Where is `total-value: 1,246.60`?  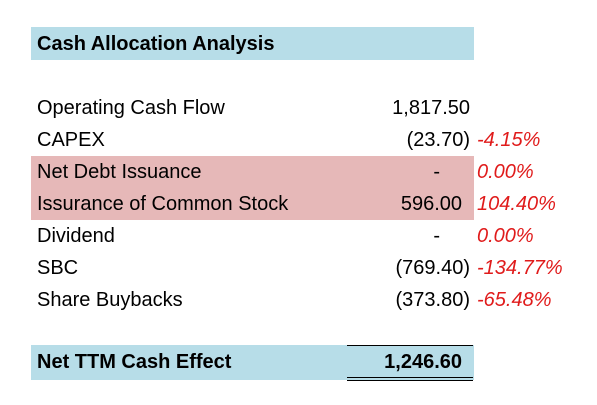 total-value: 1,246.60 is located at coordinates (423, 362).